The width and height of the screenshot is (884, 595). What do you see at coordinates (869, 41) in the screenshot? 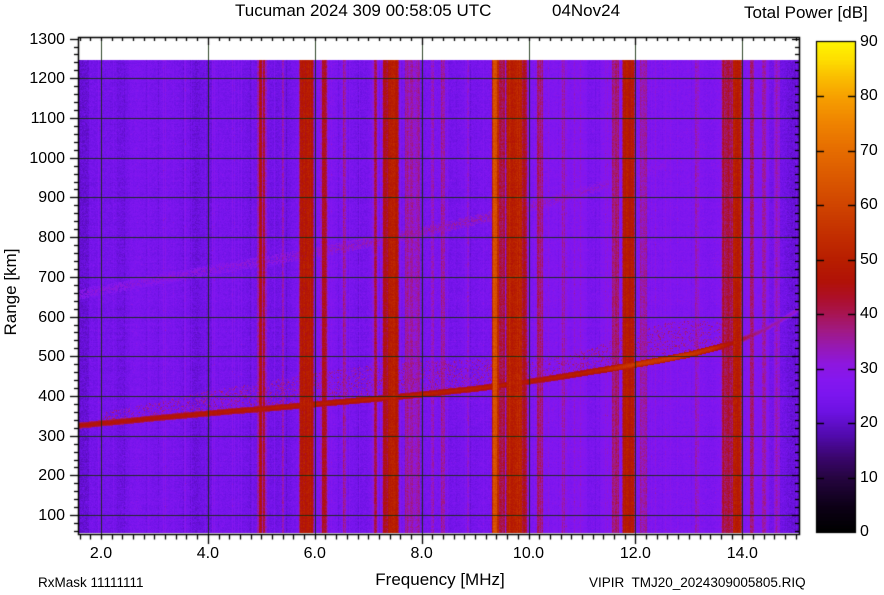
I see `tick-label: 90` at bounding box center [869, 41].